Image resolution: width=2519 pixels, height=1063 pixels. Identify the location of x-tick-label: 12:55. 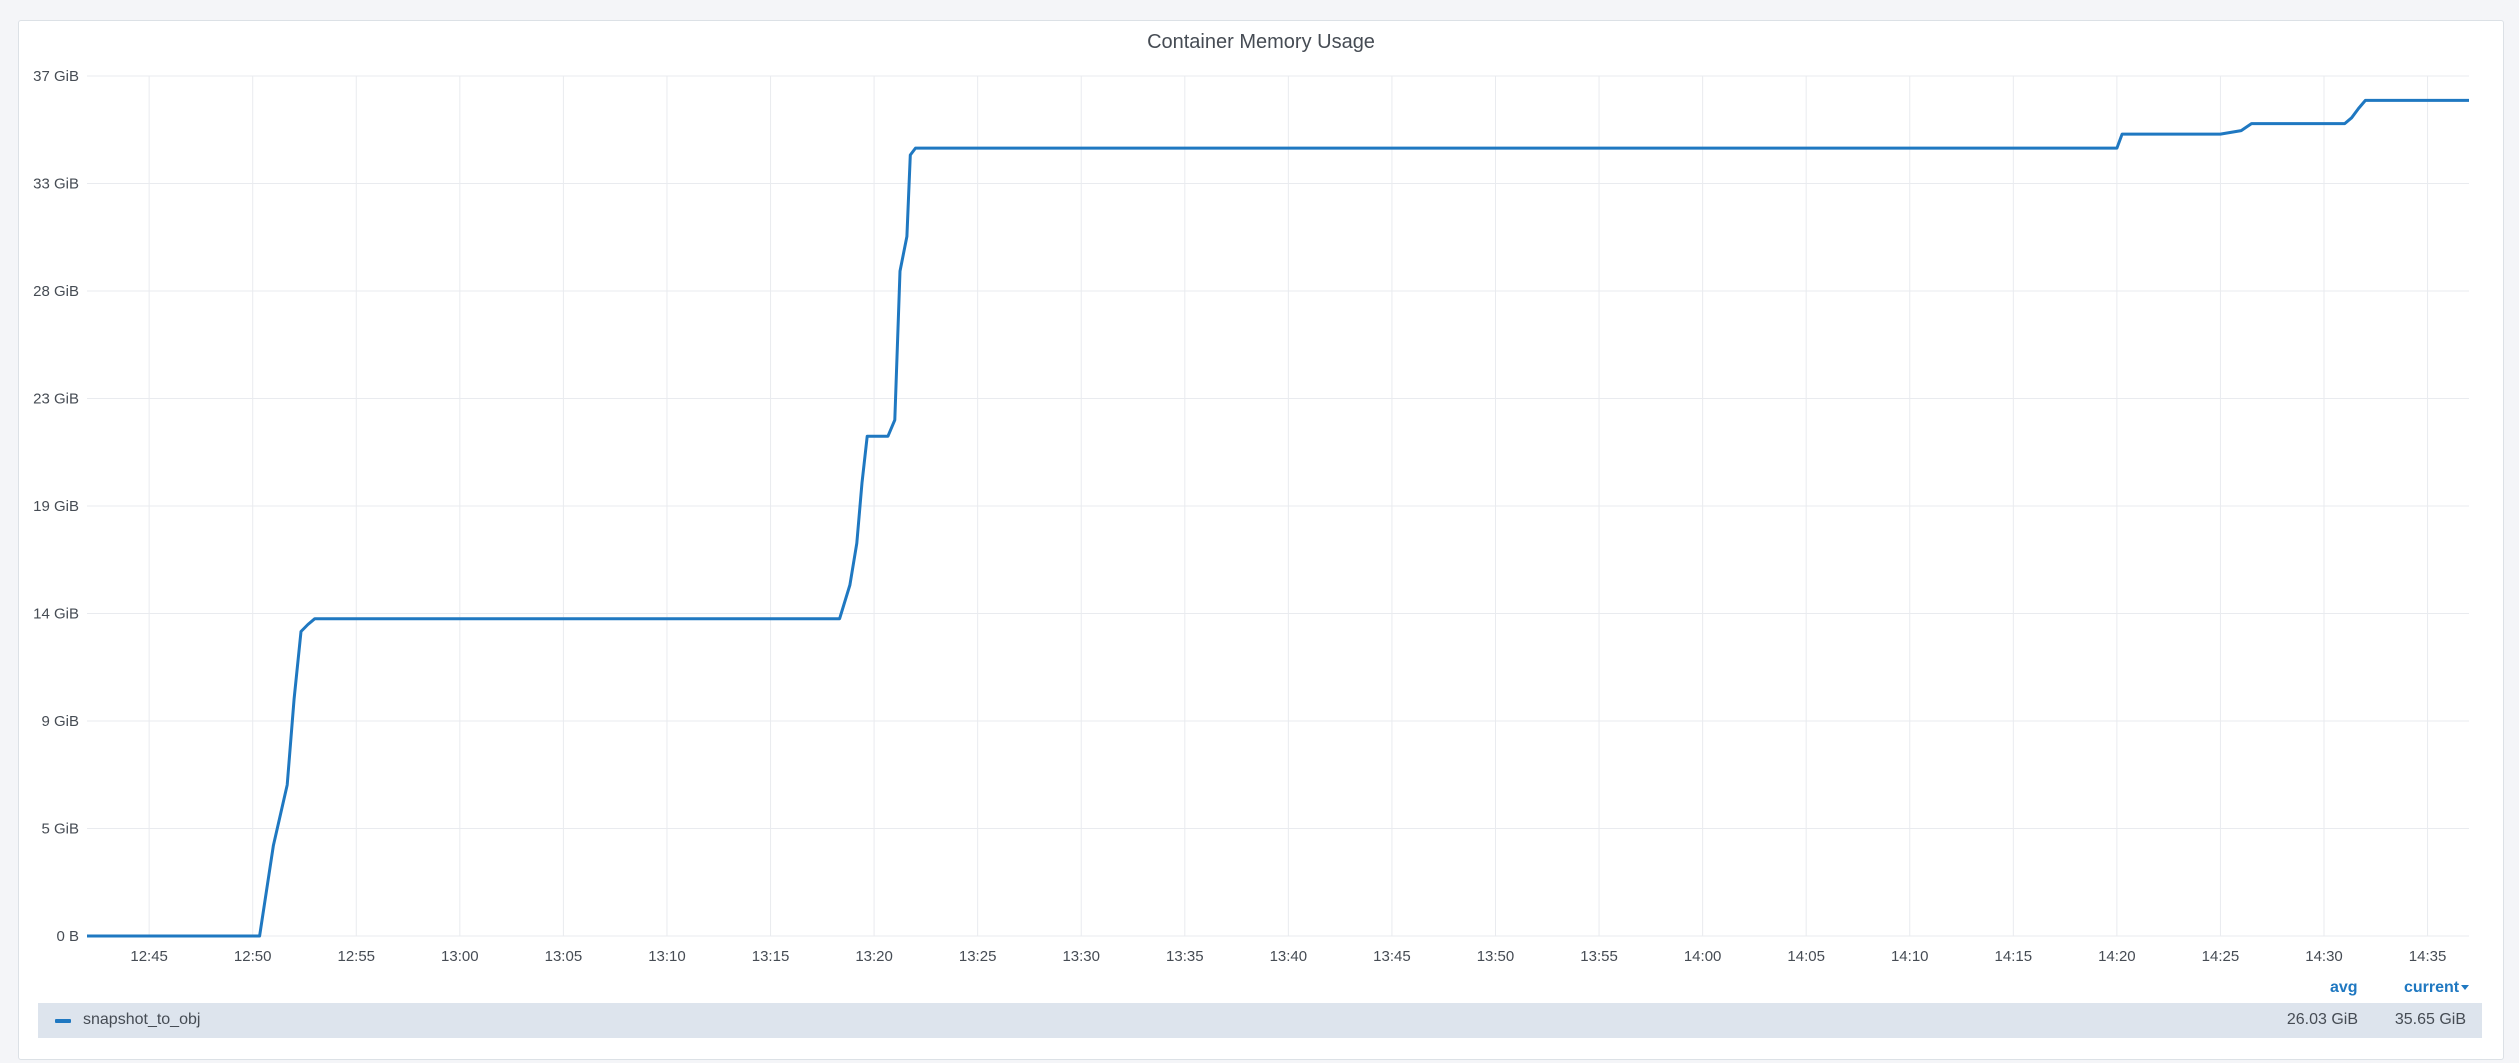
(356, 956).